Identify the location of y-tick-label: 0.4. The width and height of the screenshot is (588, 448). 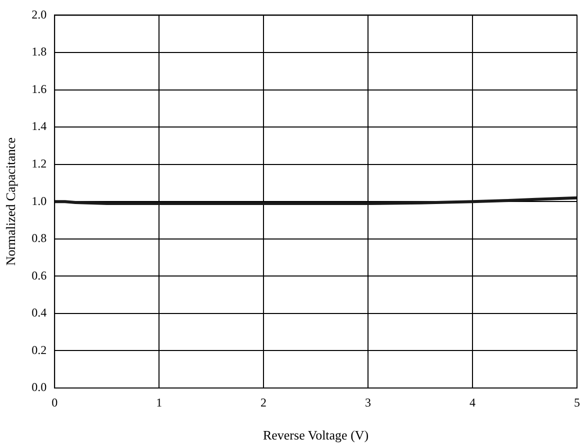
(39, 313).